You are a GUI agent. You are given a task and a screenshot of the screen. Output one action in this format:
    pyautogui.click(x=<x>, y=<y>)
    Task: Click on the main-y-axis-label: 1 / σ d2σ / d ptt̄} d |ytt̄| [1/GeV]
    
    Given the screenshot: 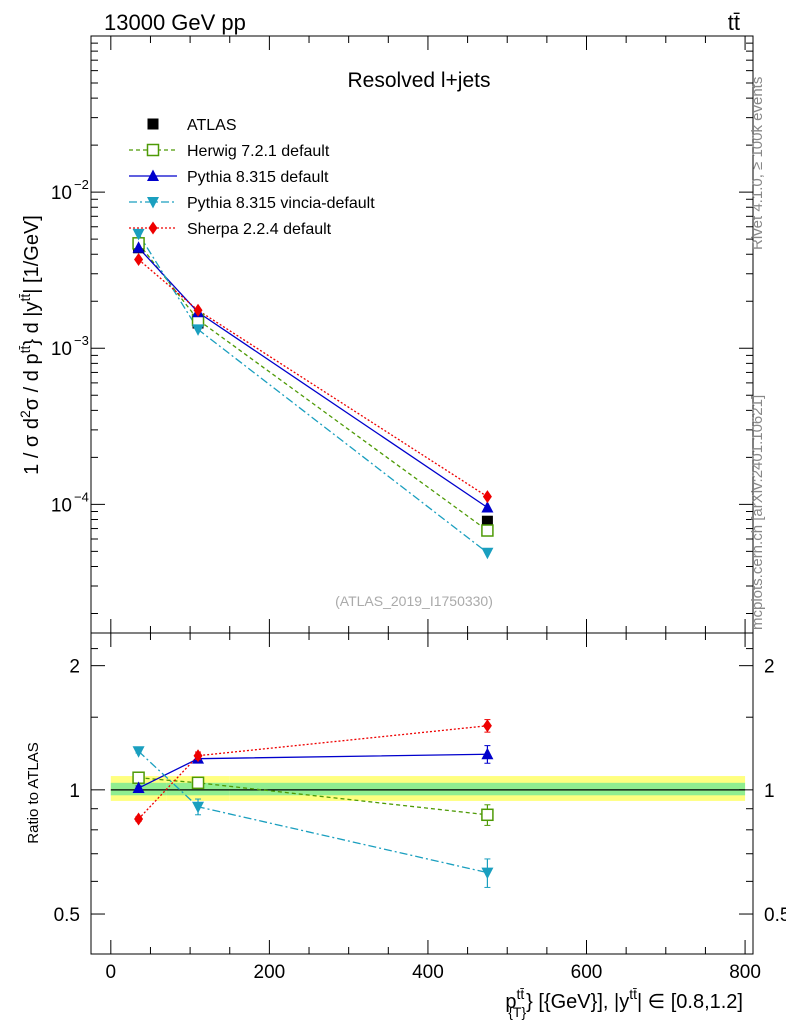 What is the action you would take?
    pyautogui.click(x=30, y=345)
    